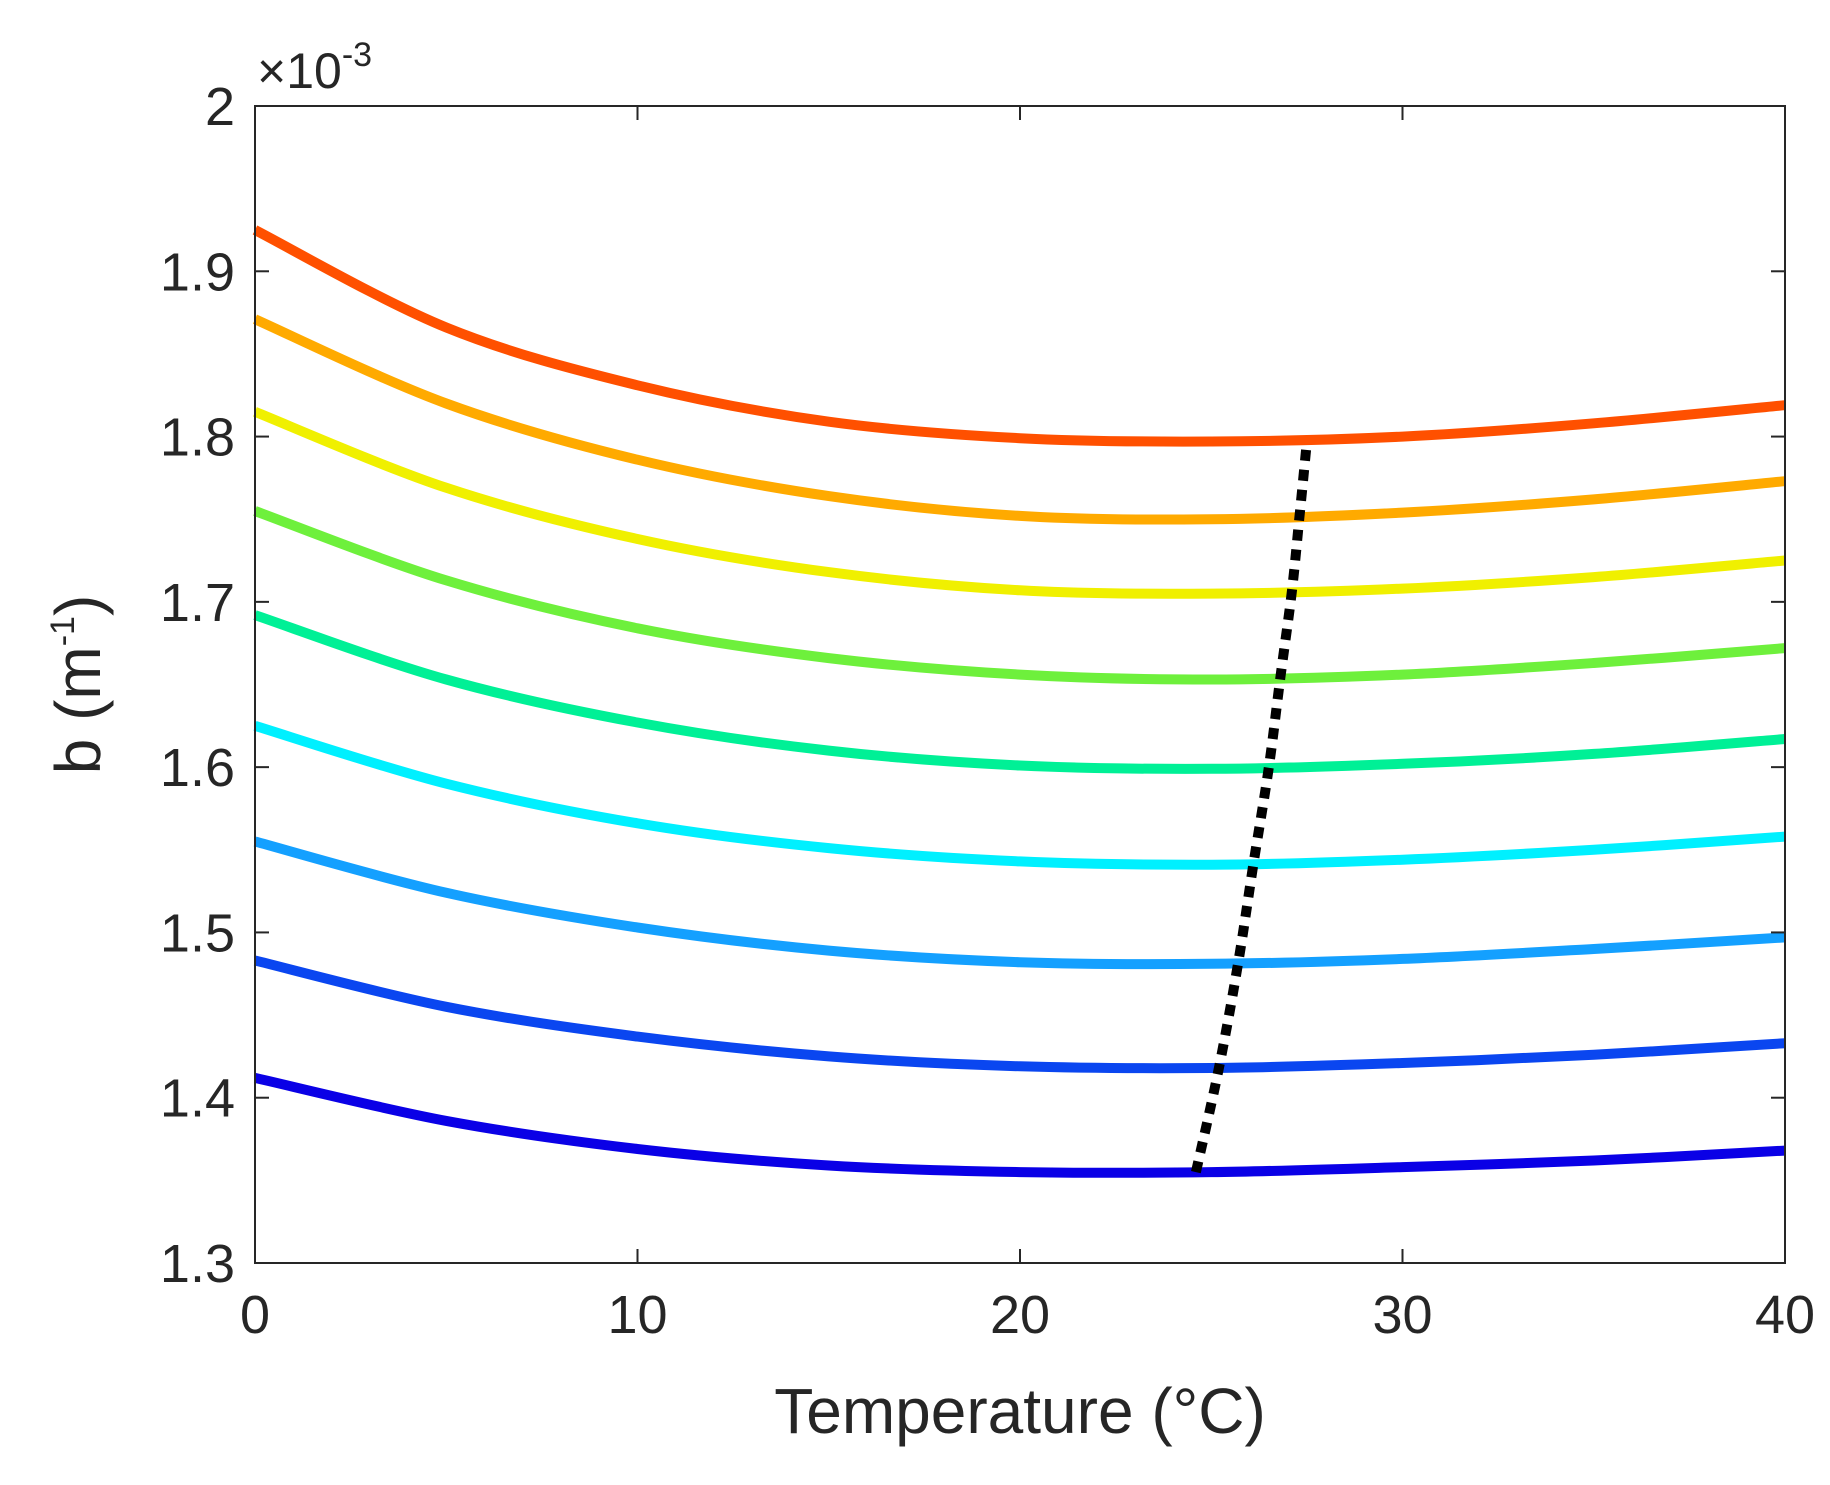 This screenshot has width=1830, height=1485. What do you see at coordinates (1402, 1315) in the screenshot?
I see `x-tick-label: 30` at bounding box center [1402, 1315].